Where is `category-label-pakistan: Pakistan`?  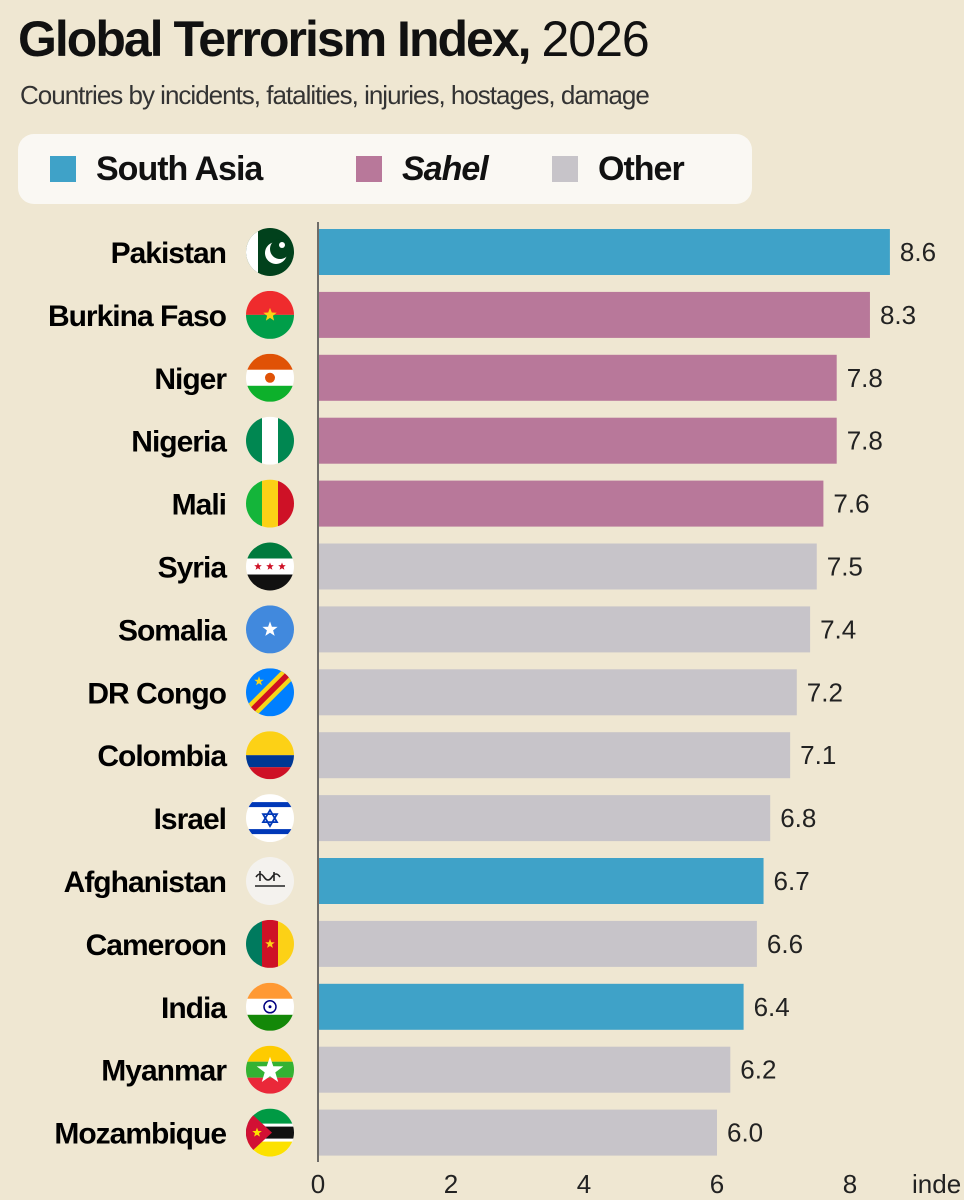 category-label-pakistan: Pakistan is located at coordinates (168, 253).